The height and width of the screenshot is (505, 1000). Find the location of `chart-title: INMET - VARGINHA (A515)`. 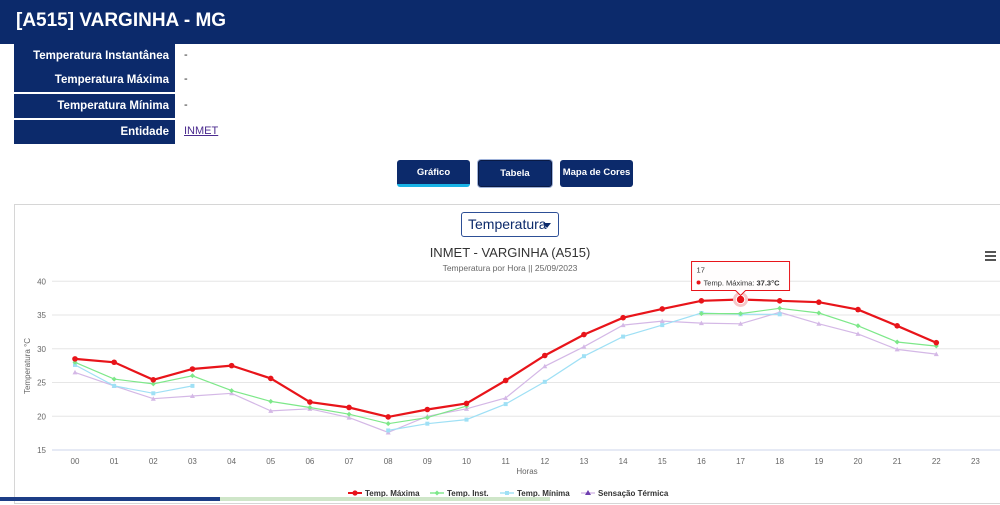

chart-title: INMET - VARGINHA (A515) is located at coordinates (510, 252).